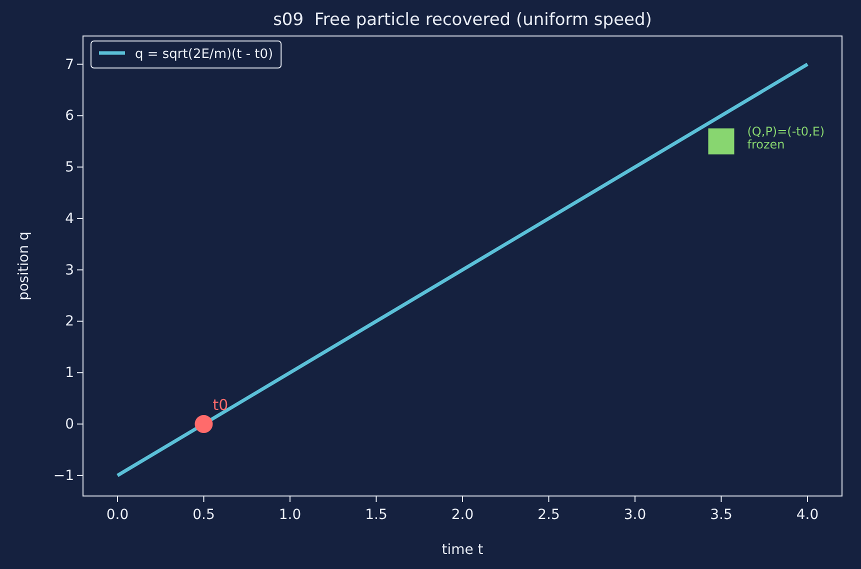  What do you see at coordinates (807, 515) in the screenshot?
I see `x-tick-label: 4.0` at bounding box center [807, 515].